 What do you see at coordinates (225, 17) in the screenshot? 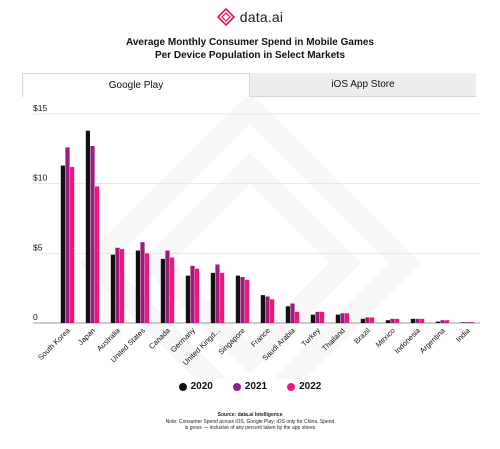
I see `diamond-logo-icon` at bounding box center [225, 17].